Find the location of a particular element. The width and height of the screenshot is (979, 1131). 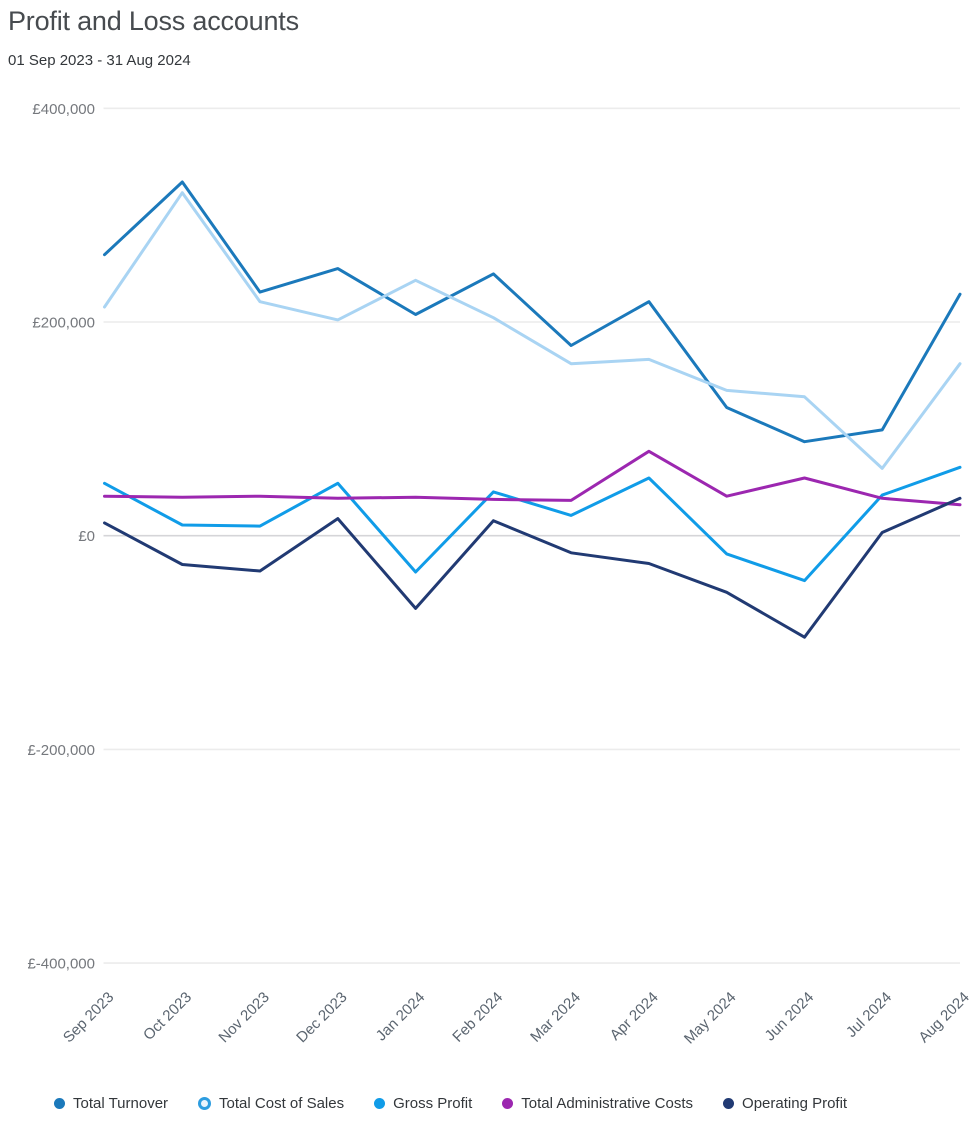

date-range: 01 Sep 2023 - 31 Aug 2024 is located at coordinates (99, 60).